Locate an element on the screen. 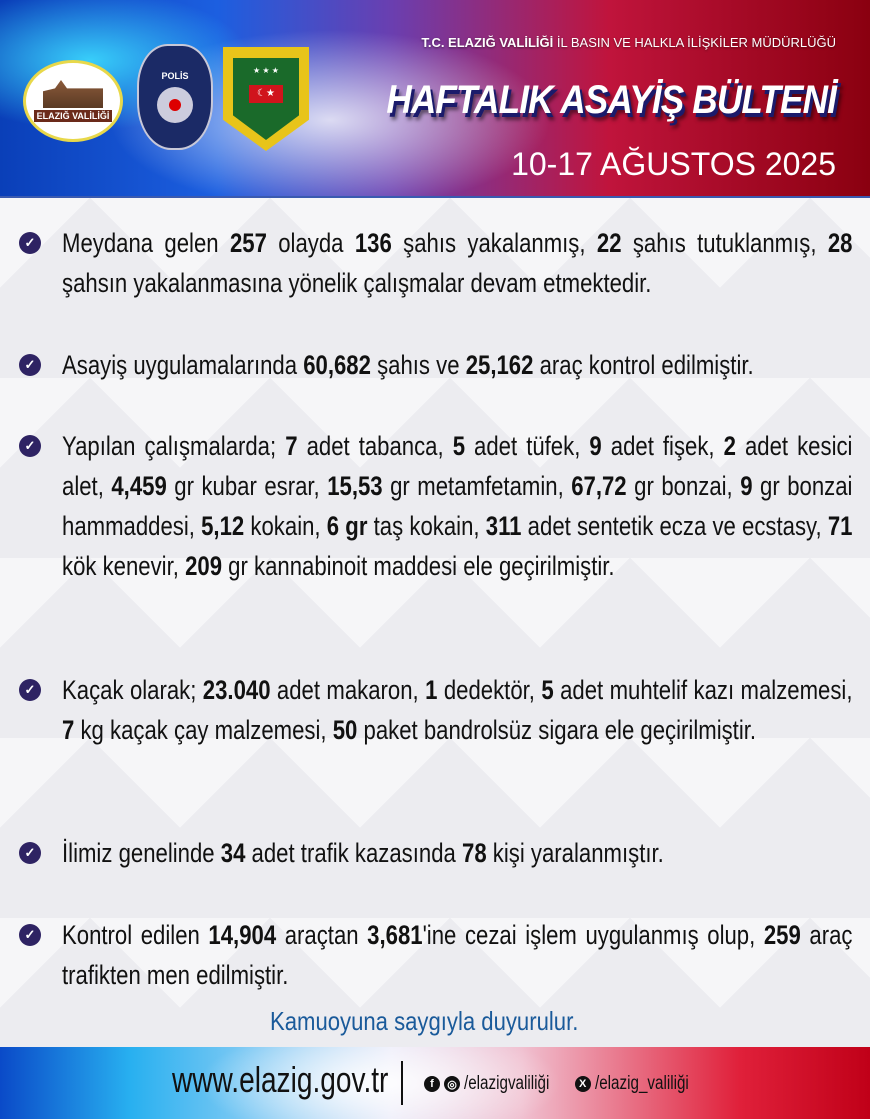  highlight-number: 14,904 is located at coordinates (242, 935).